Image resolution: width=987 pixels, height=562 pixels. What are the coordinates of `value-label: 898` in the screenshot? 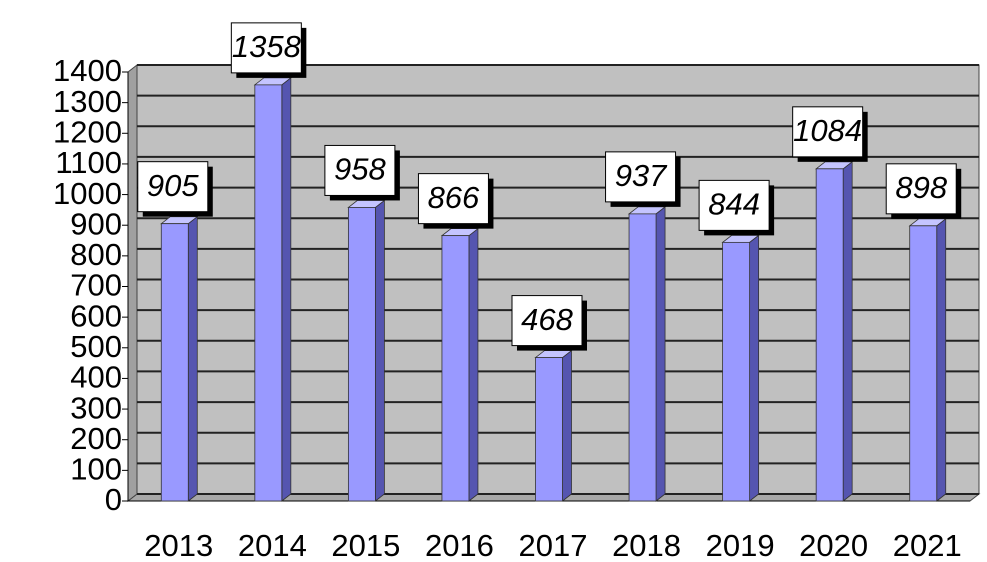 It's located at (921, 187).